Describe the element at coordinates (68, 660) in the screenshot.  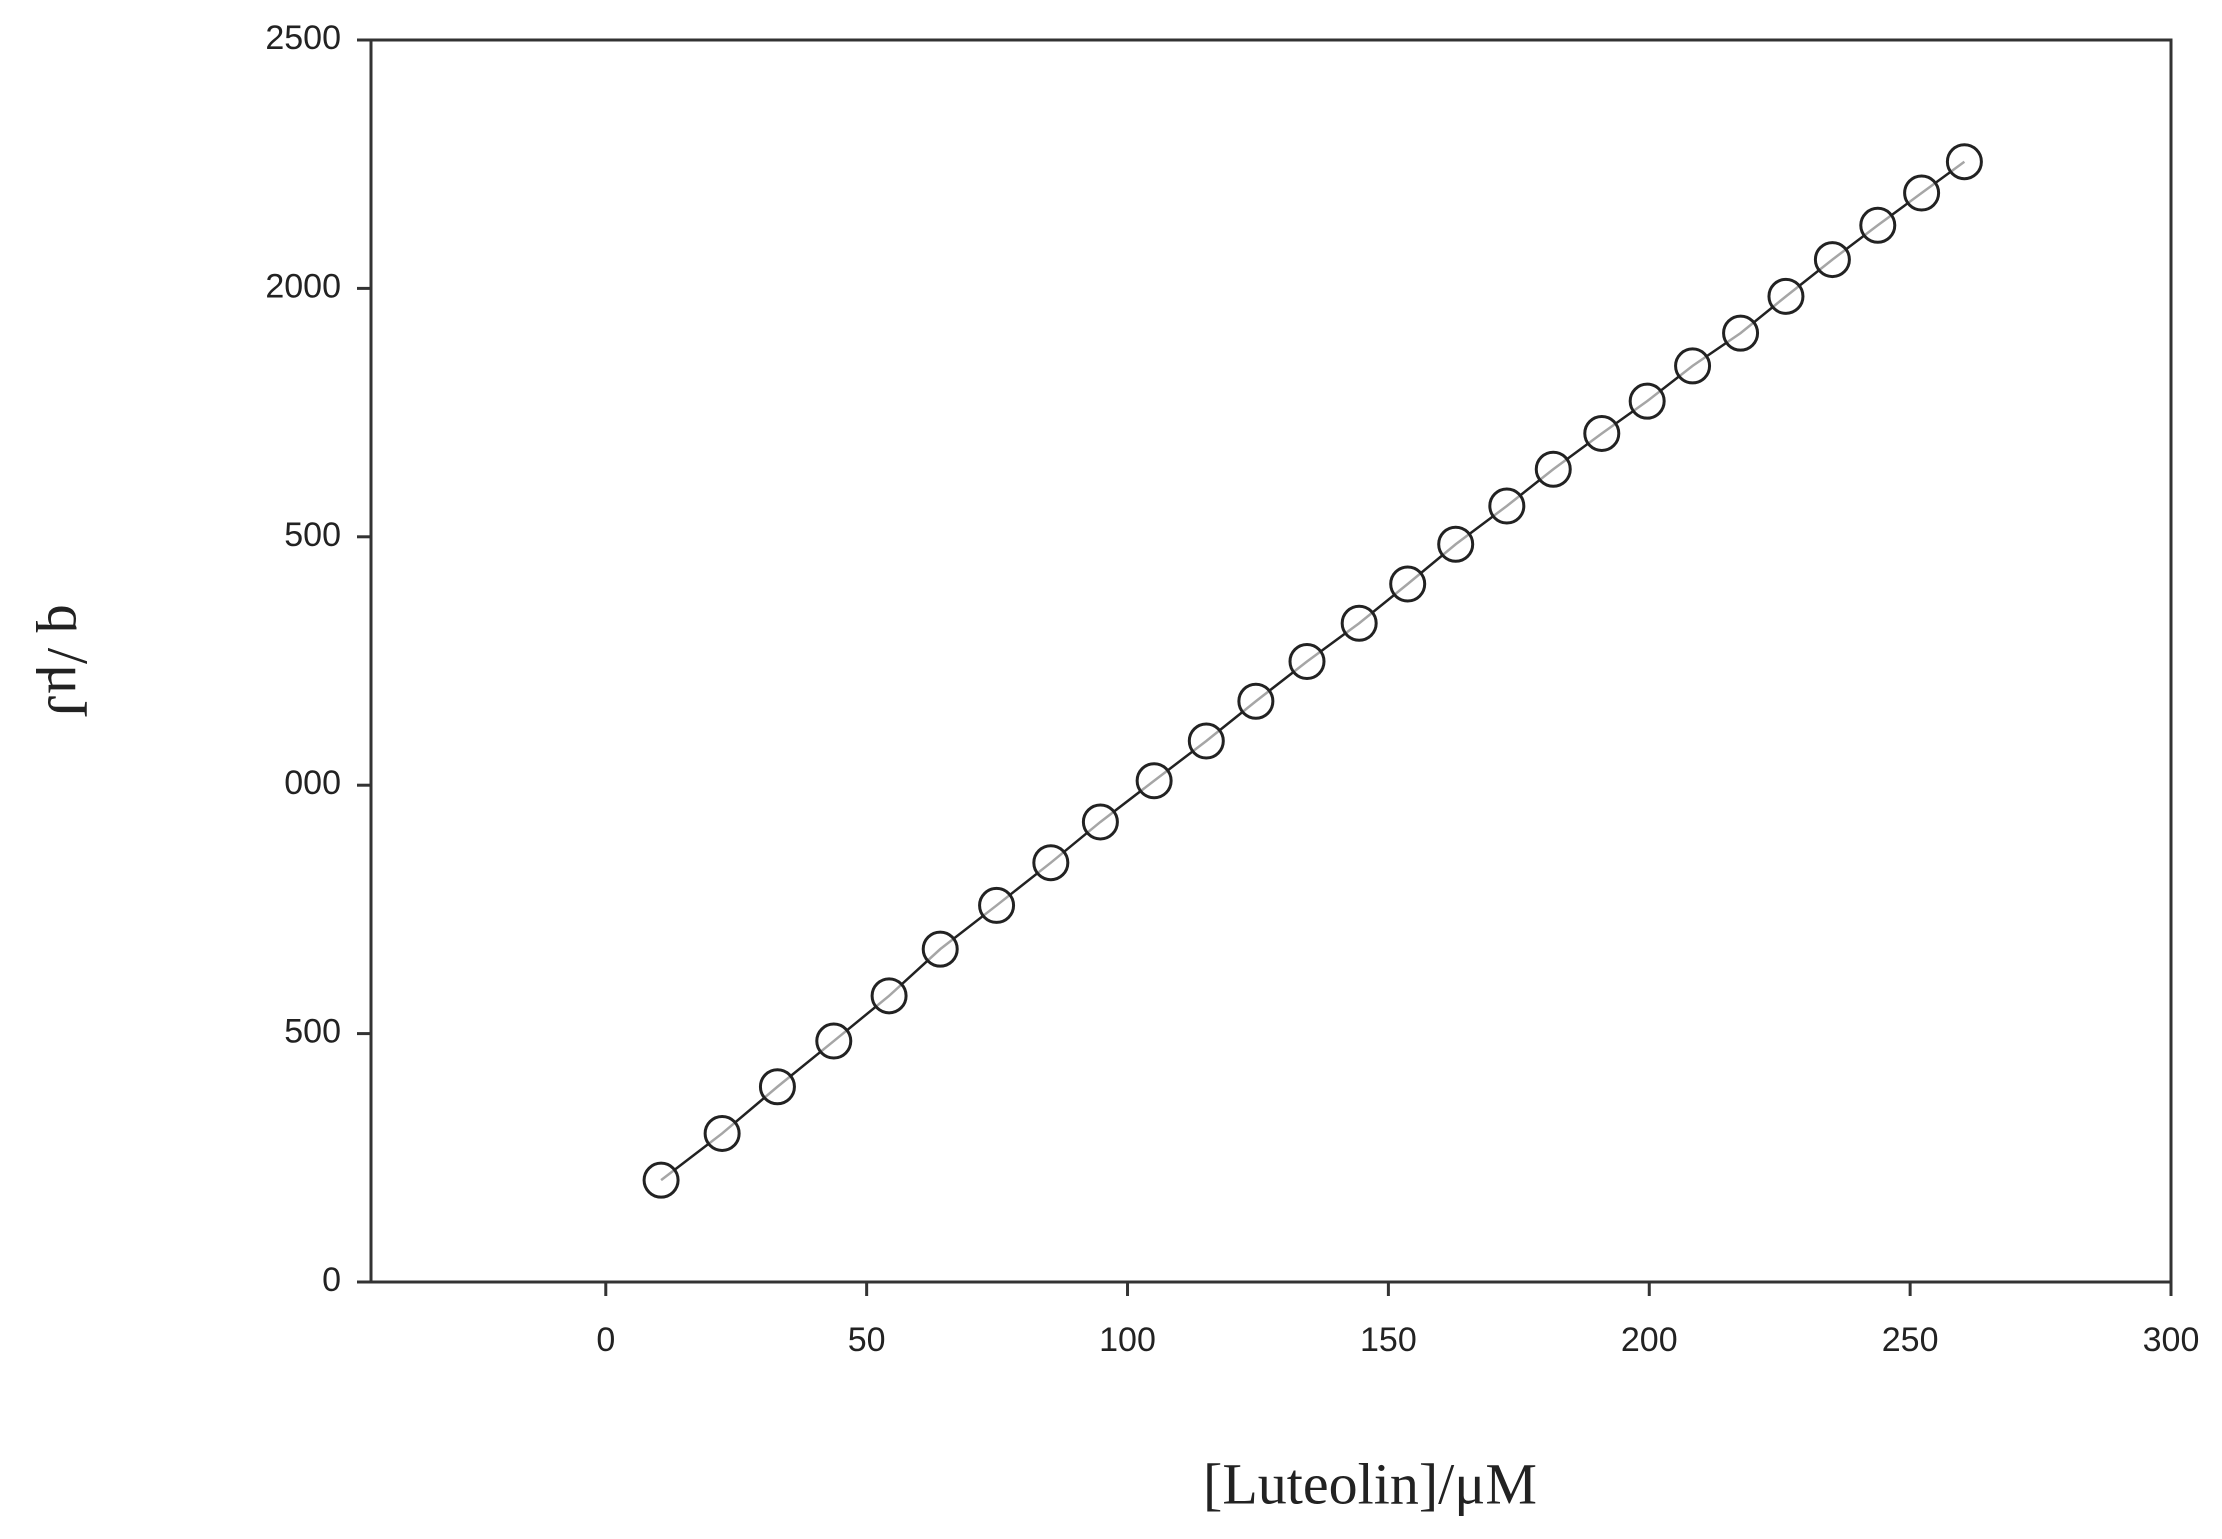
I see `y-axis-label: q /μJ` at that location.